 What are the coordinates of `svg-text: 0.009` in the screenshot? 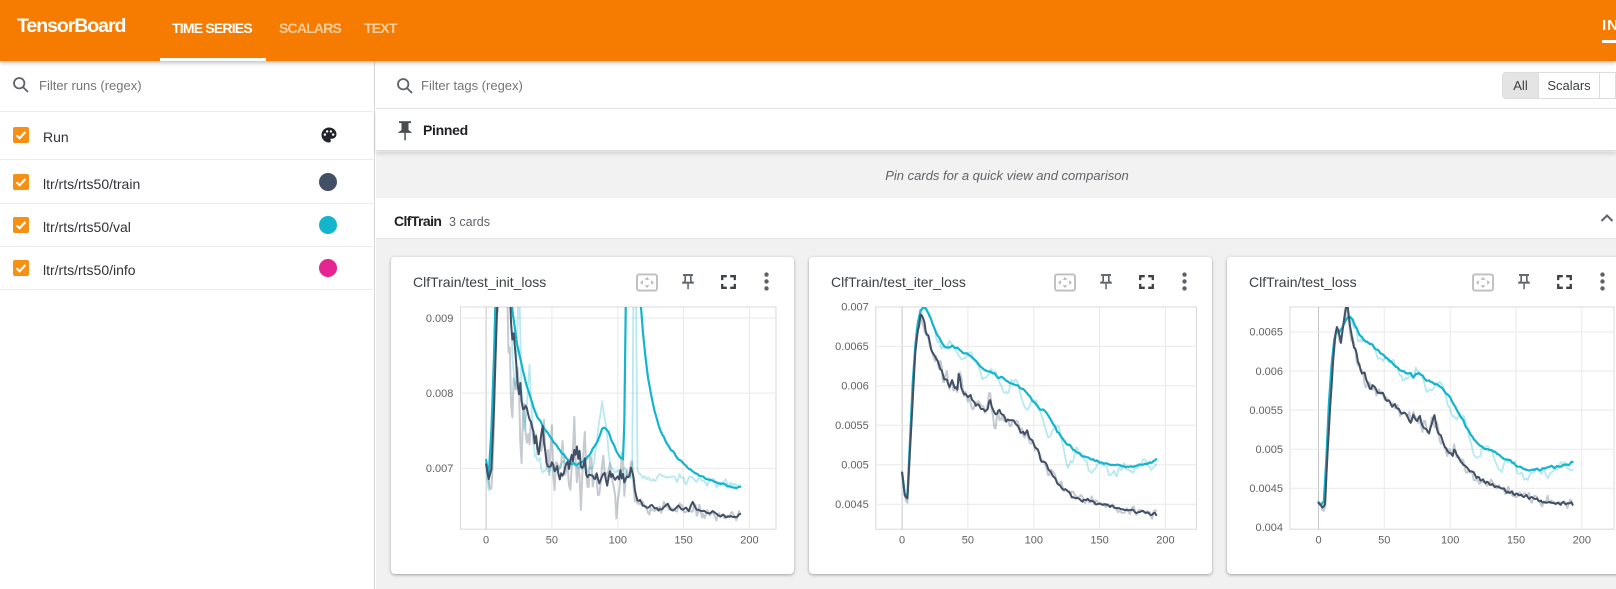 It's located at (440, 319).